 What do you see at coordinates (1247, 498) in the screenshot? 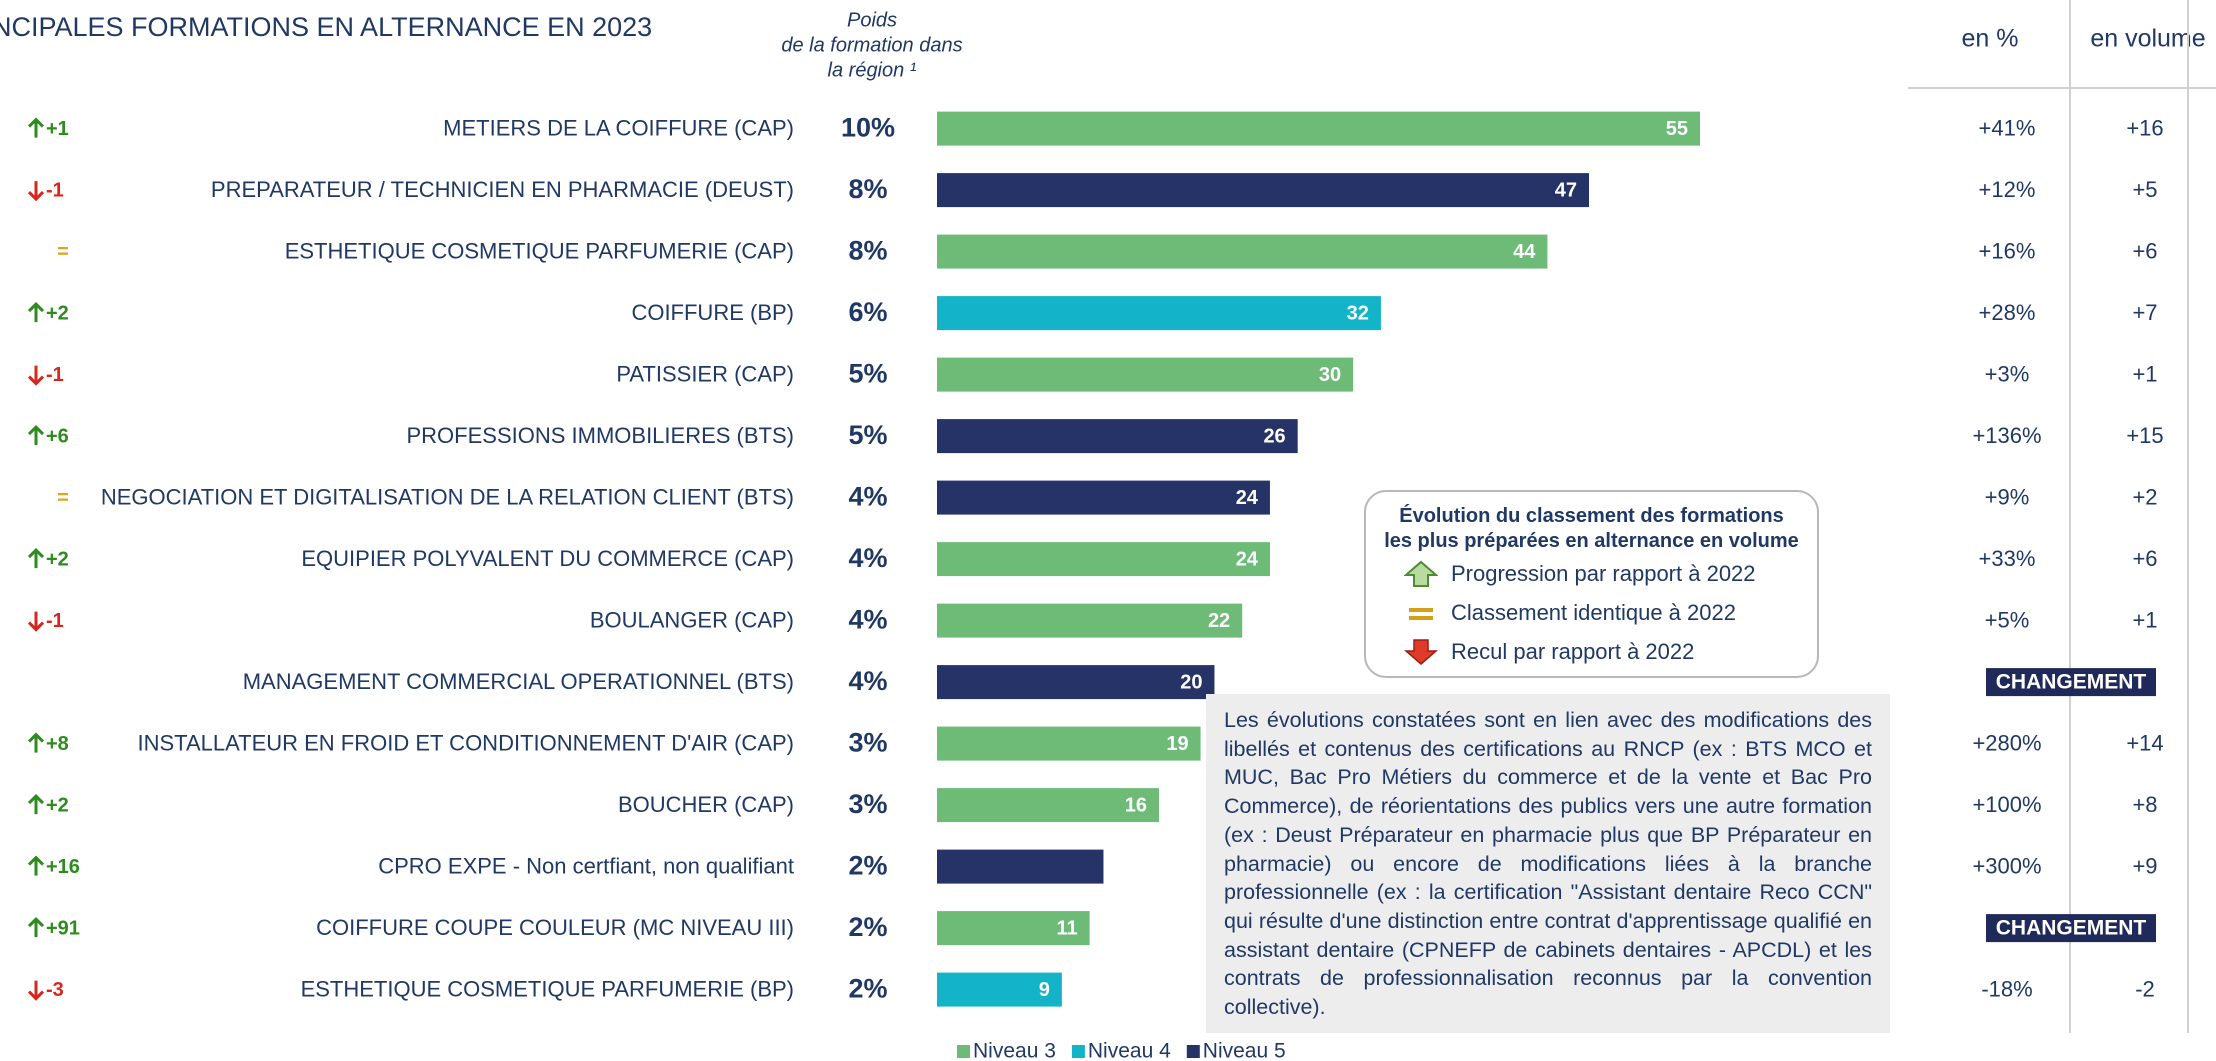
I see `value-label: 24` at bounding box center [1247, 498].